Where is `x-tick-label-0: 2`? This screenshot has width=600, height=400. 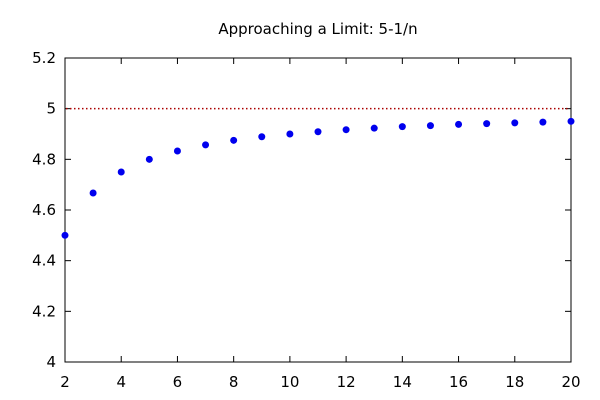 x-tick-label-0: 2 is located at coordinates (65, 382).